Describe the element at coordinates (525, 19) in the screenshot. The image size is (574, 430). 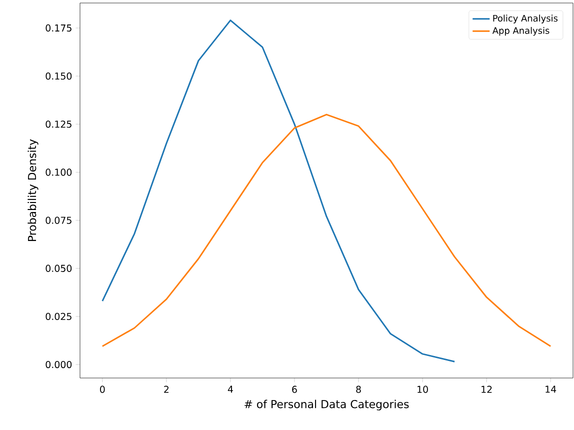
I see `legend-label: Policy Analysis` at that location.